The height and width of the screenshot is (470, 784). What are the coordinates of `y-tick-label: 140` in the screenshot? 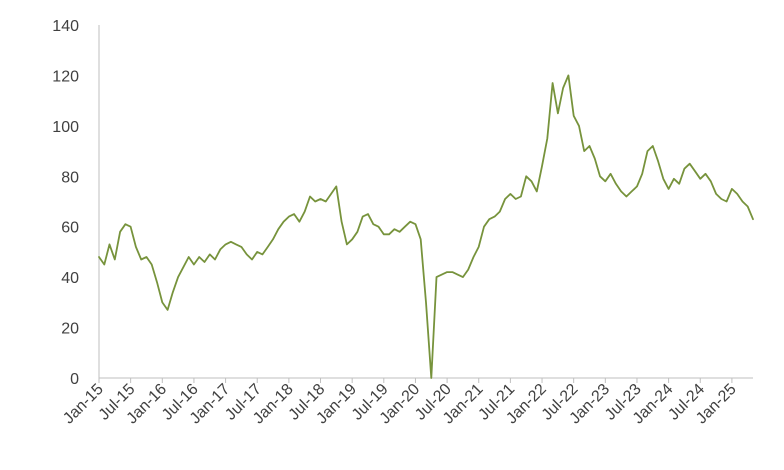 It's located at (65, 26).